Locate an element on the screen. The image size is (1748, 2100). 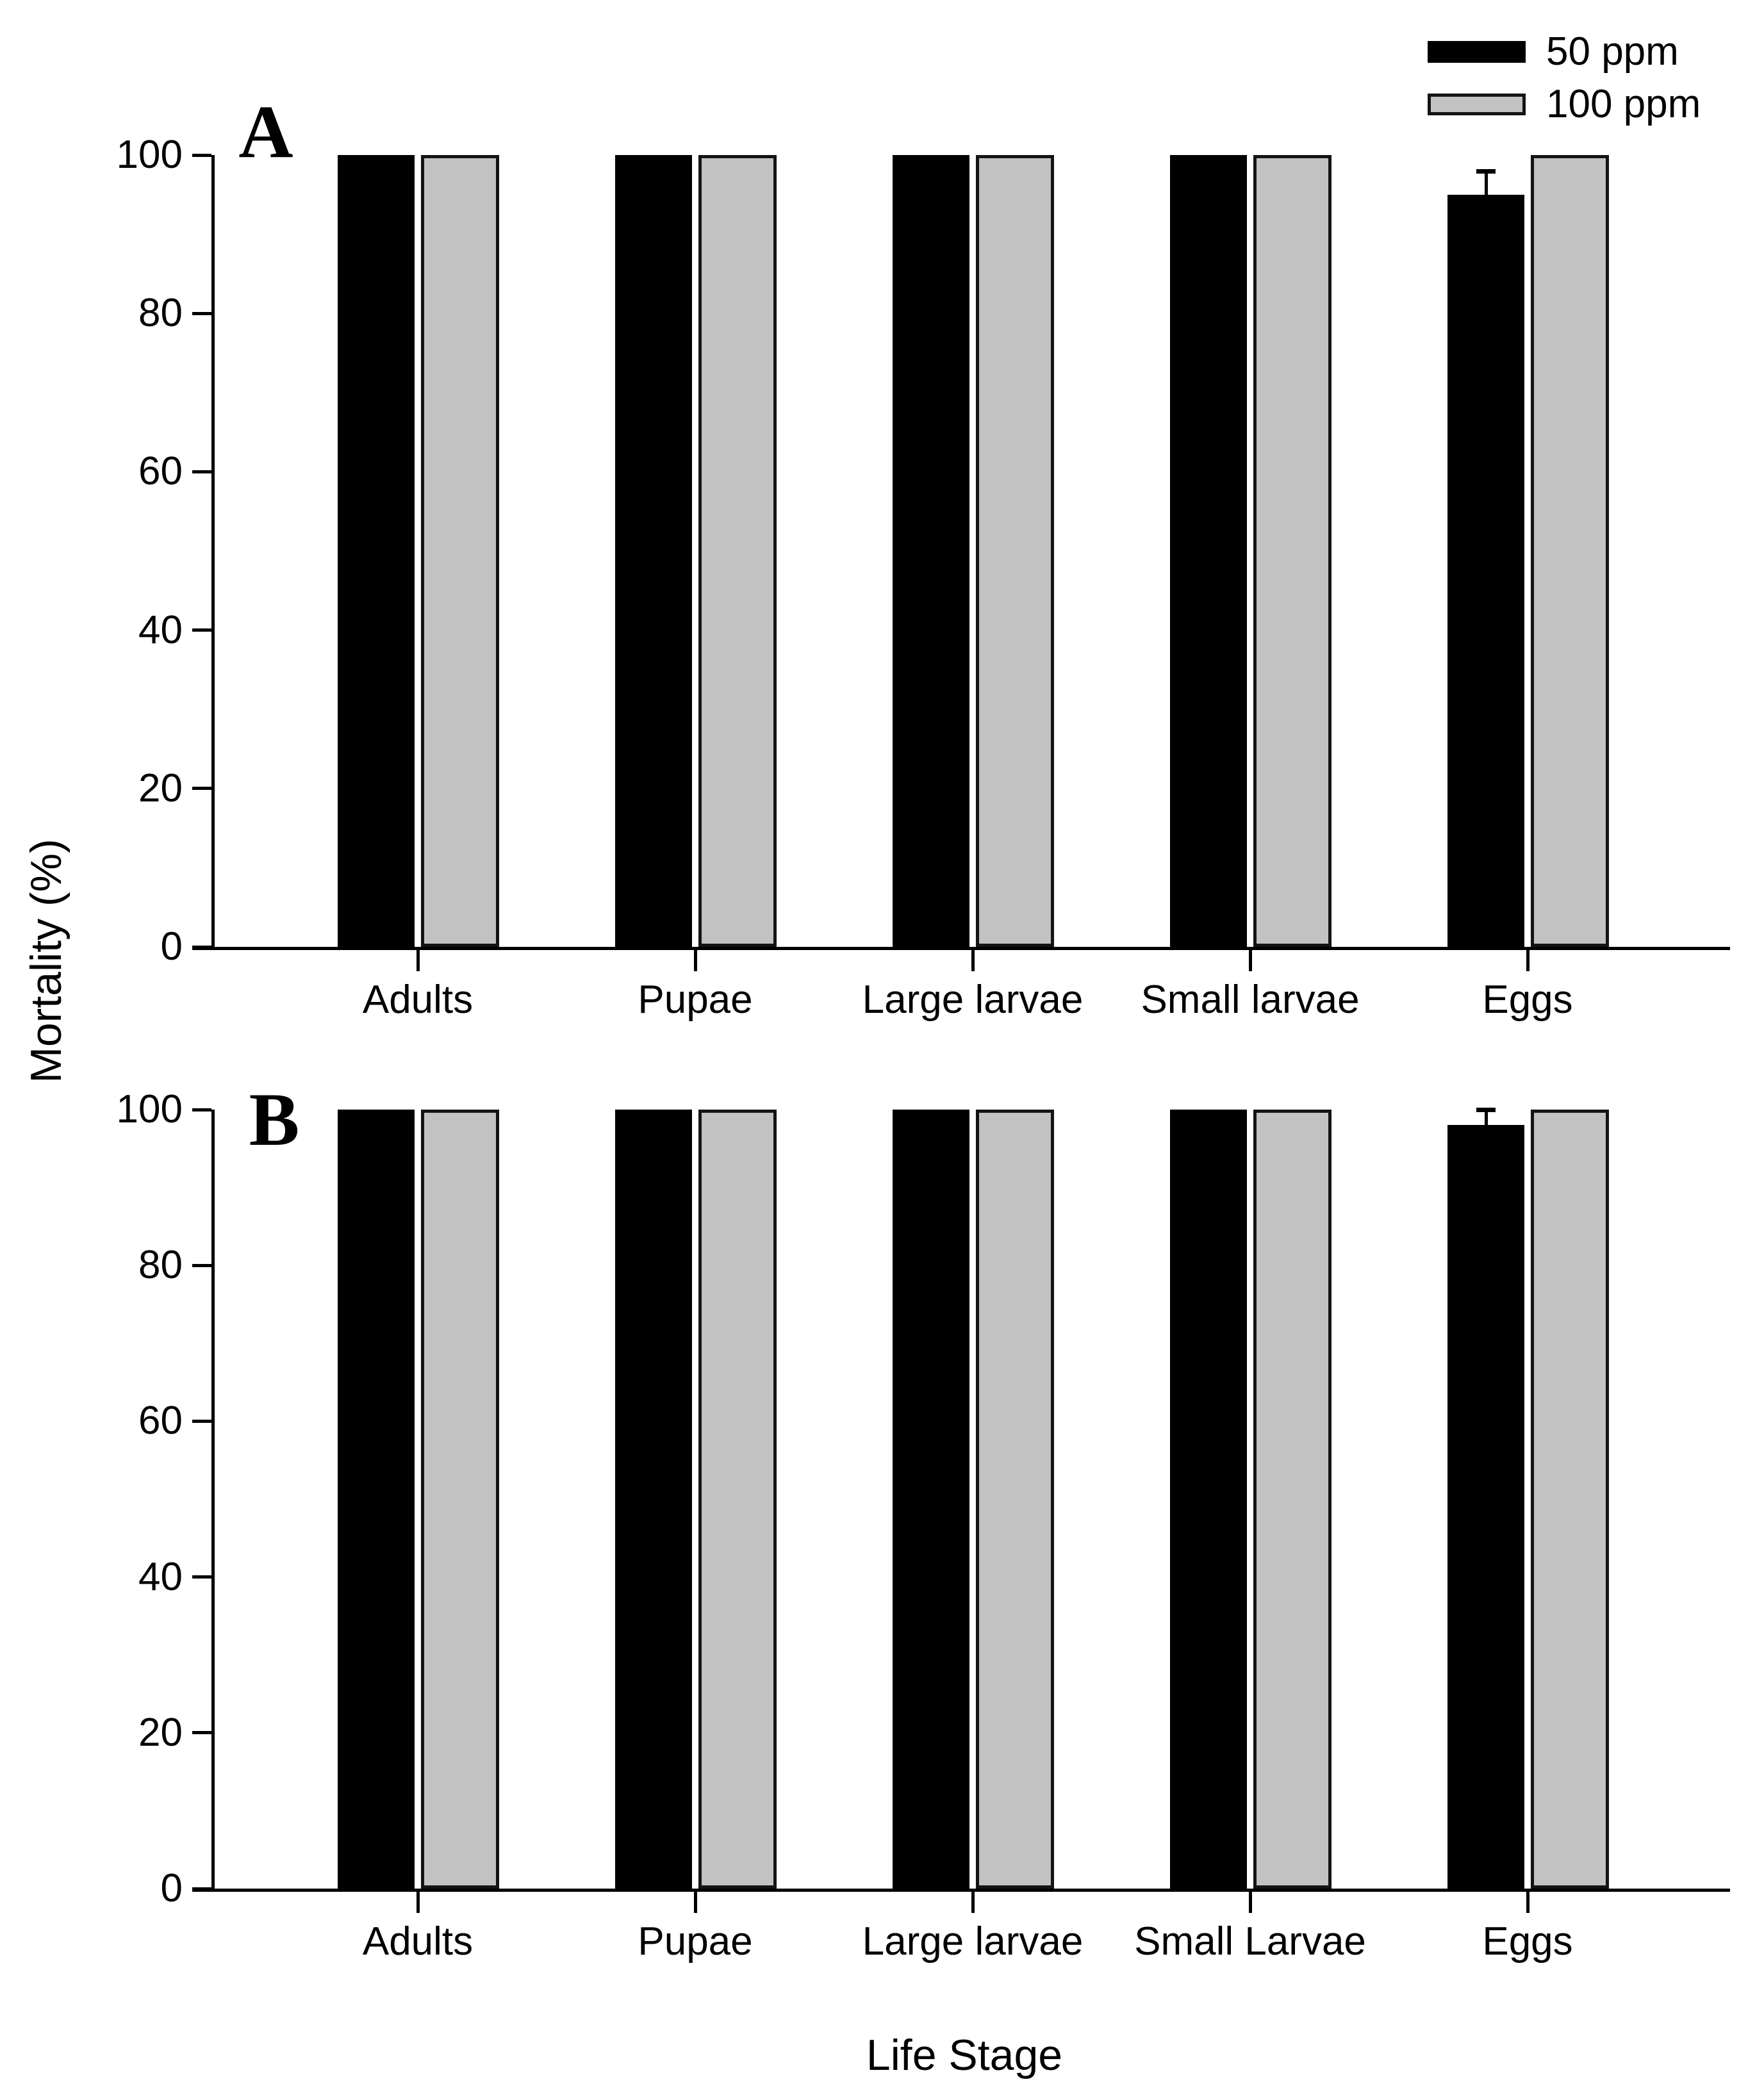
legend-swatch-50ppm-icon is located at coordinates (1477, 52).